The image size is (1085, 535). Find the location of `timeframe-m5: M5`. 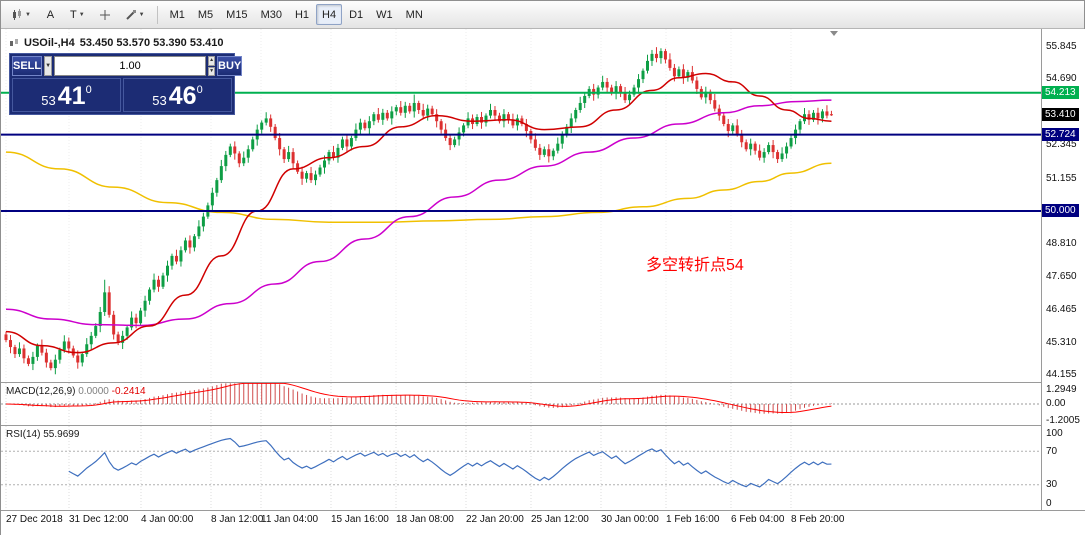

timeframe-m5: M5 is located at coordinates (205, 14).